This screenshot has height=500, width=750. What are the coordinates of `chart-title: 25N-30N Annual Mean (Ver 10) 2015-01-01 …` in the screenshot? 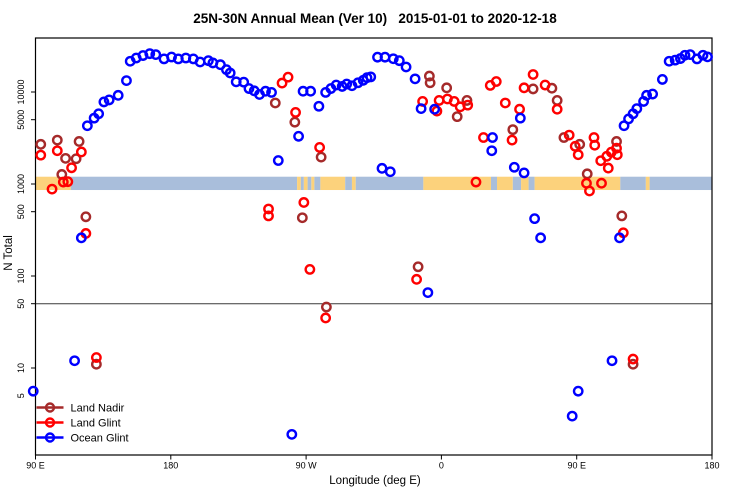 It's located at (375, 18).